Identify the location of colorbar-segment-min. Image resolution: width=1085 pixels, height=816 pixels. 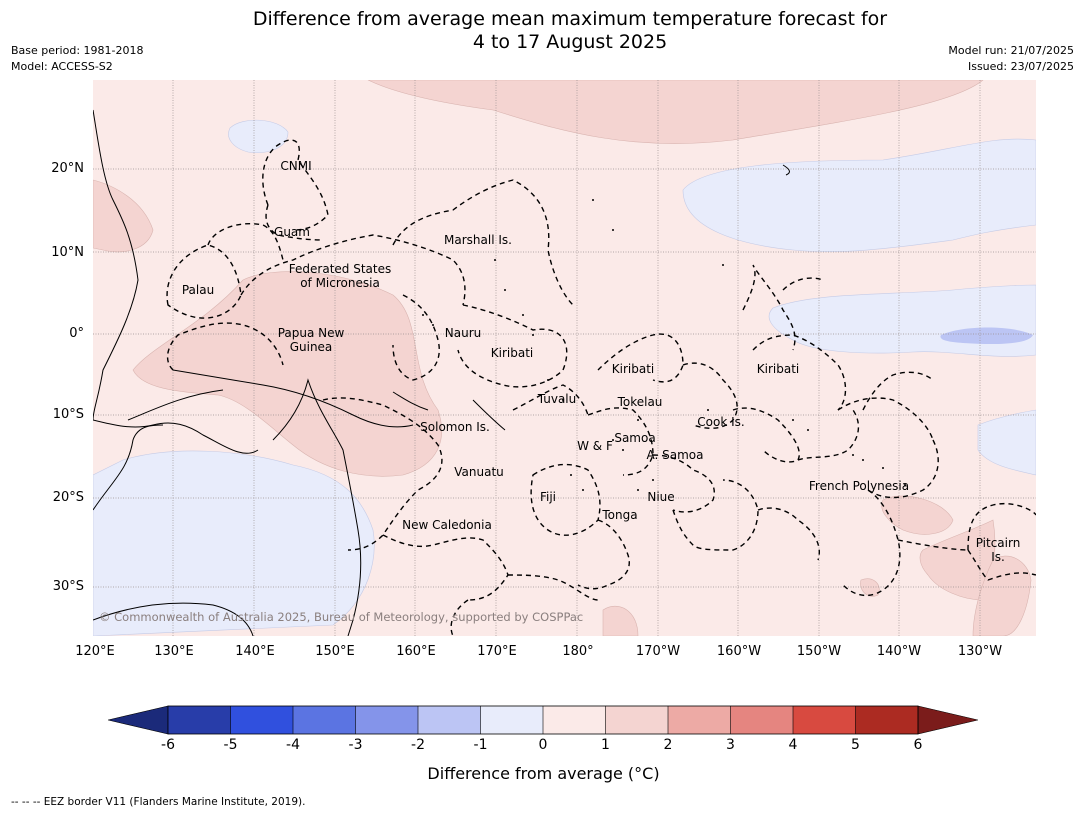
(138, 720).